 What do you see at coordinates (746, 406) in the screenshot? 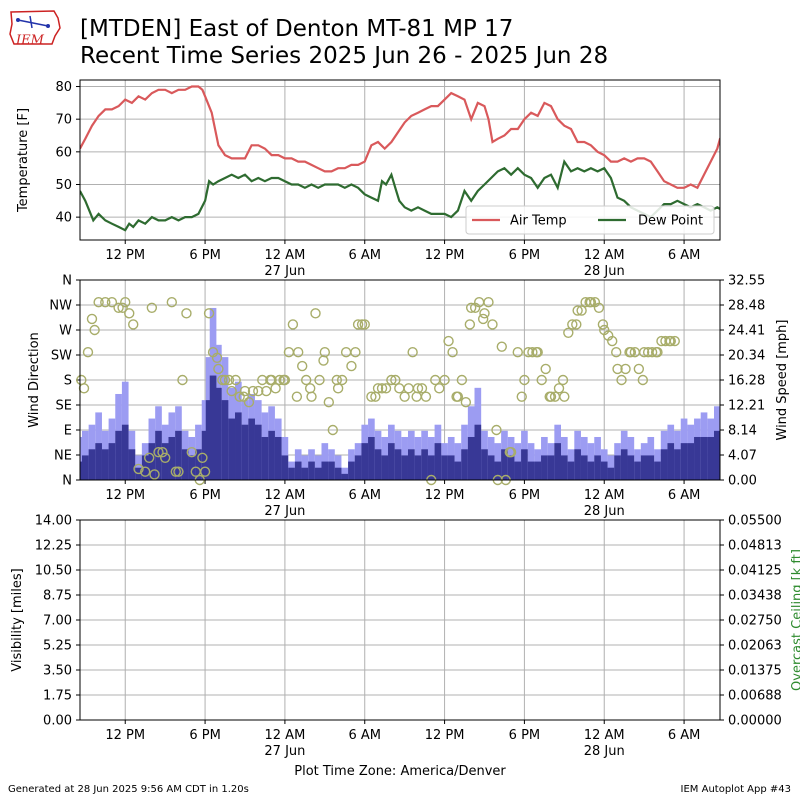
I see `speed-tick-label: 12.21` at bounding box center [746, 406].